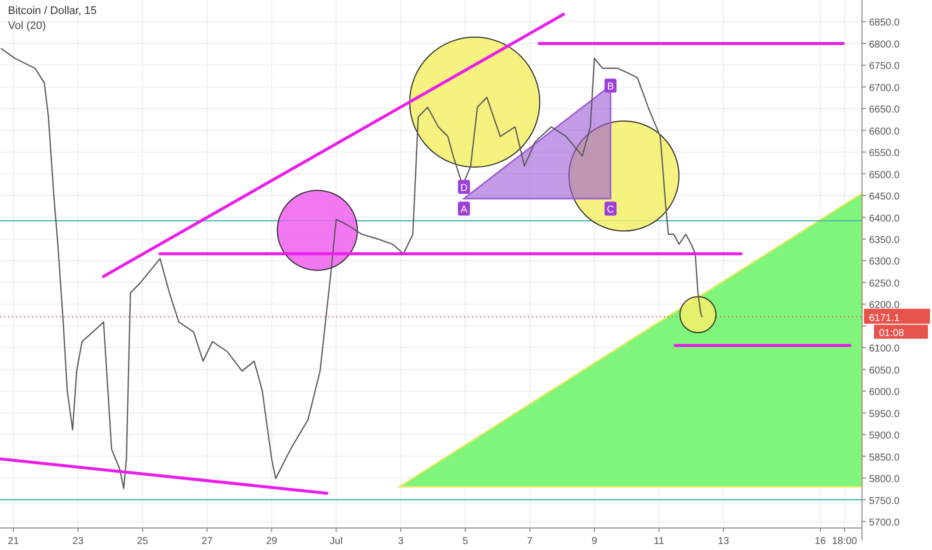 Image resolution: width=932 pixels, height=550 pixels. Describe the element at coordinates (884, 240) in the screenshot. I see `y-tick-label: 6350.0` at that location.